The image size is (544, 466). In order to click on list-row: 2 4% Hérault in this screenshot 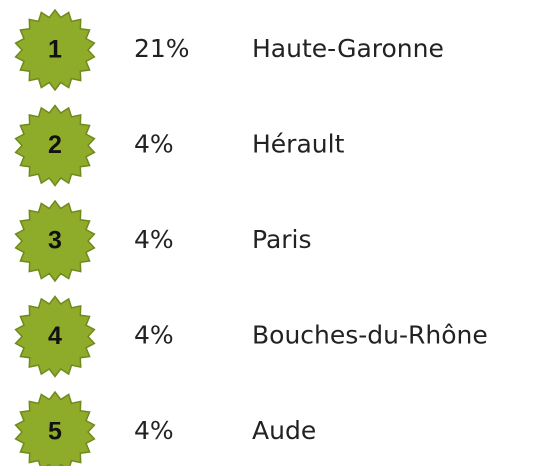, I will do `click(179, 145)`.